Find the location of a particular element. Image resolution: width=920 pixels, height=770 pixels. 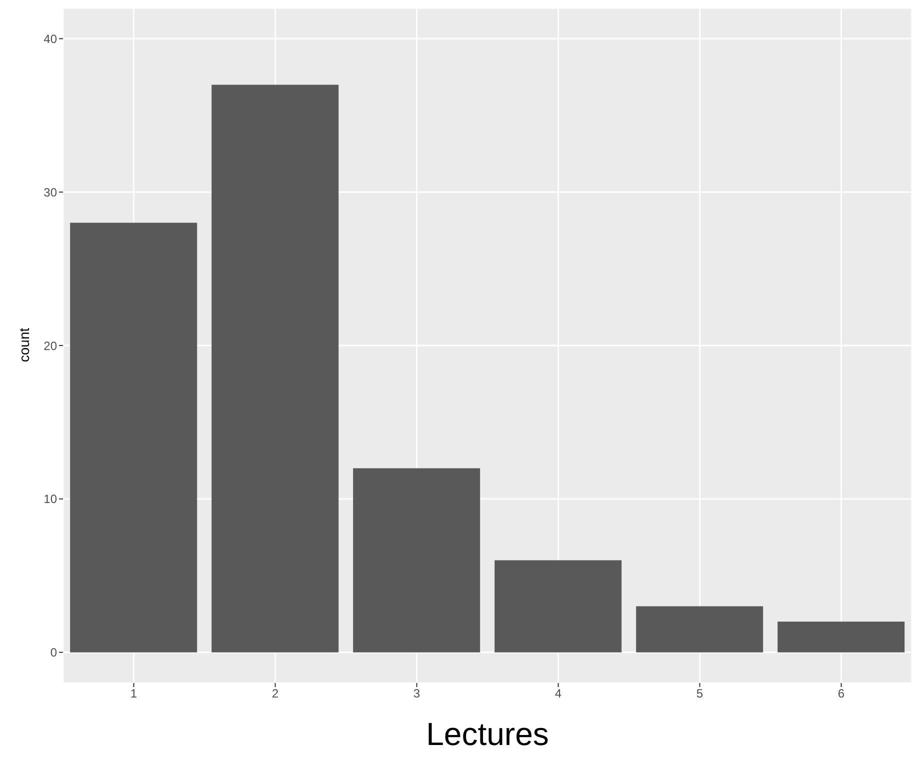

x-tick-label: 1 is located at coordinates (134, 693).